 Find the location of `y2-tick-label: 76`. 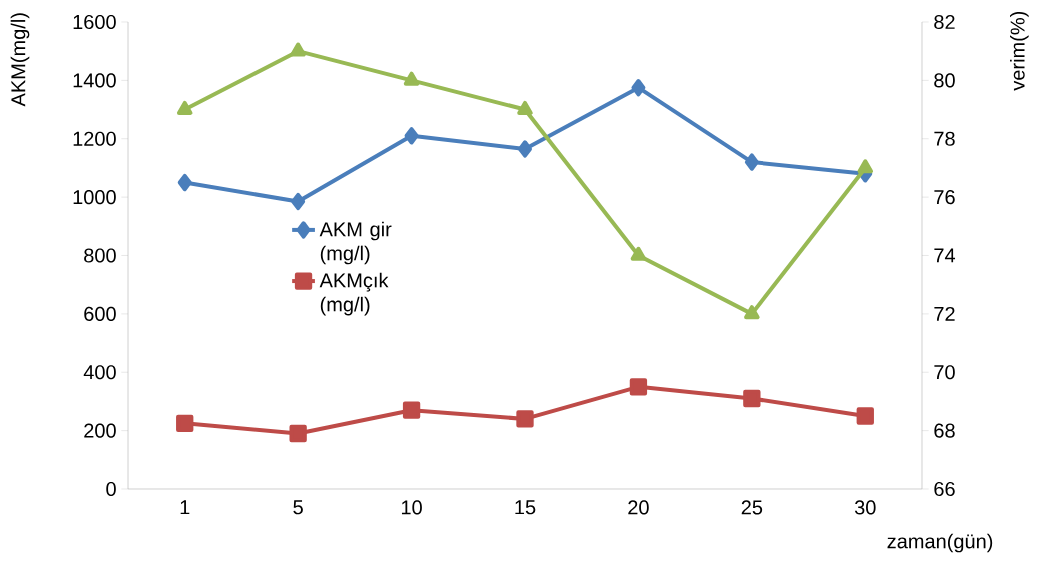

y2-tick-label: 76 is located at coordinates (944, 197).